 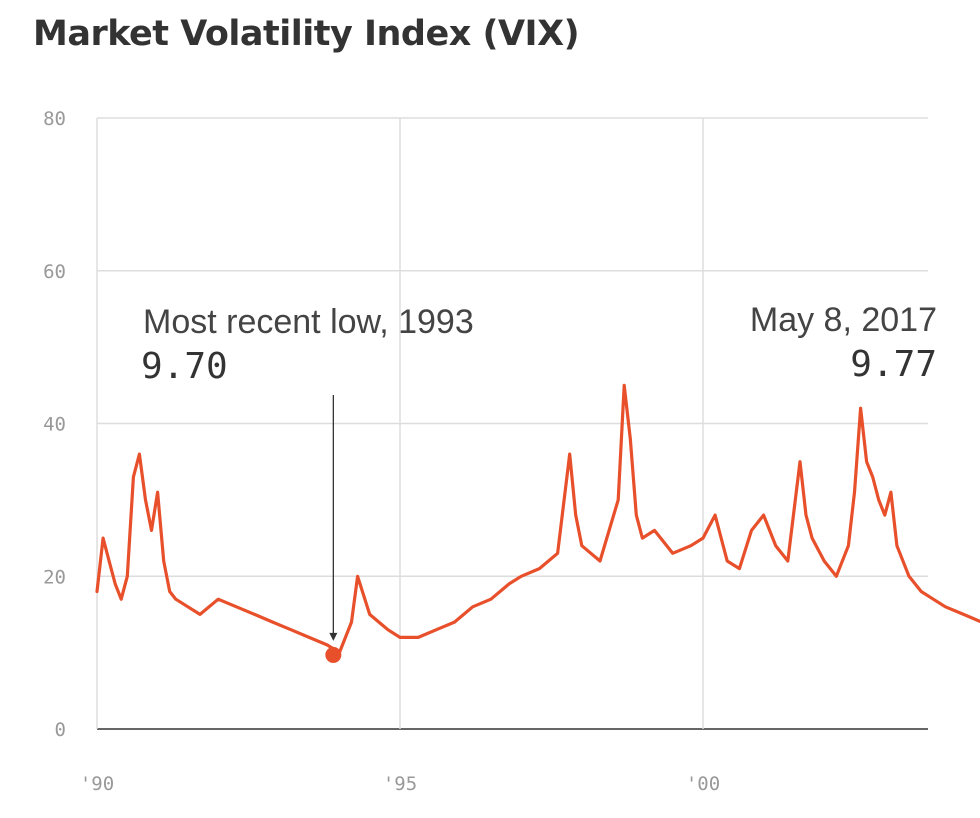 I want to click on annotation-low-value: 9.70, so click(x=184, y=366).